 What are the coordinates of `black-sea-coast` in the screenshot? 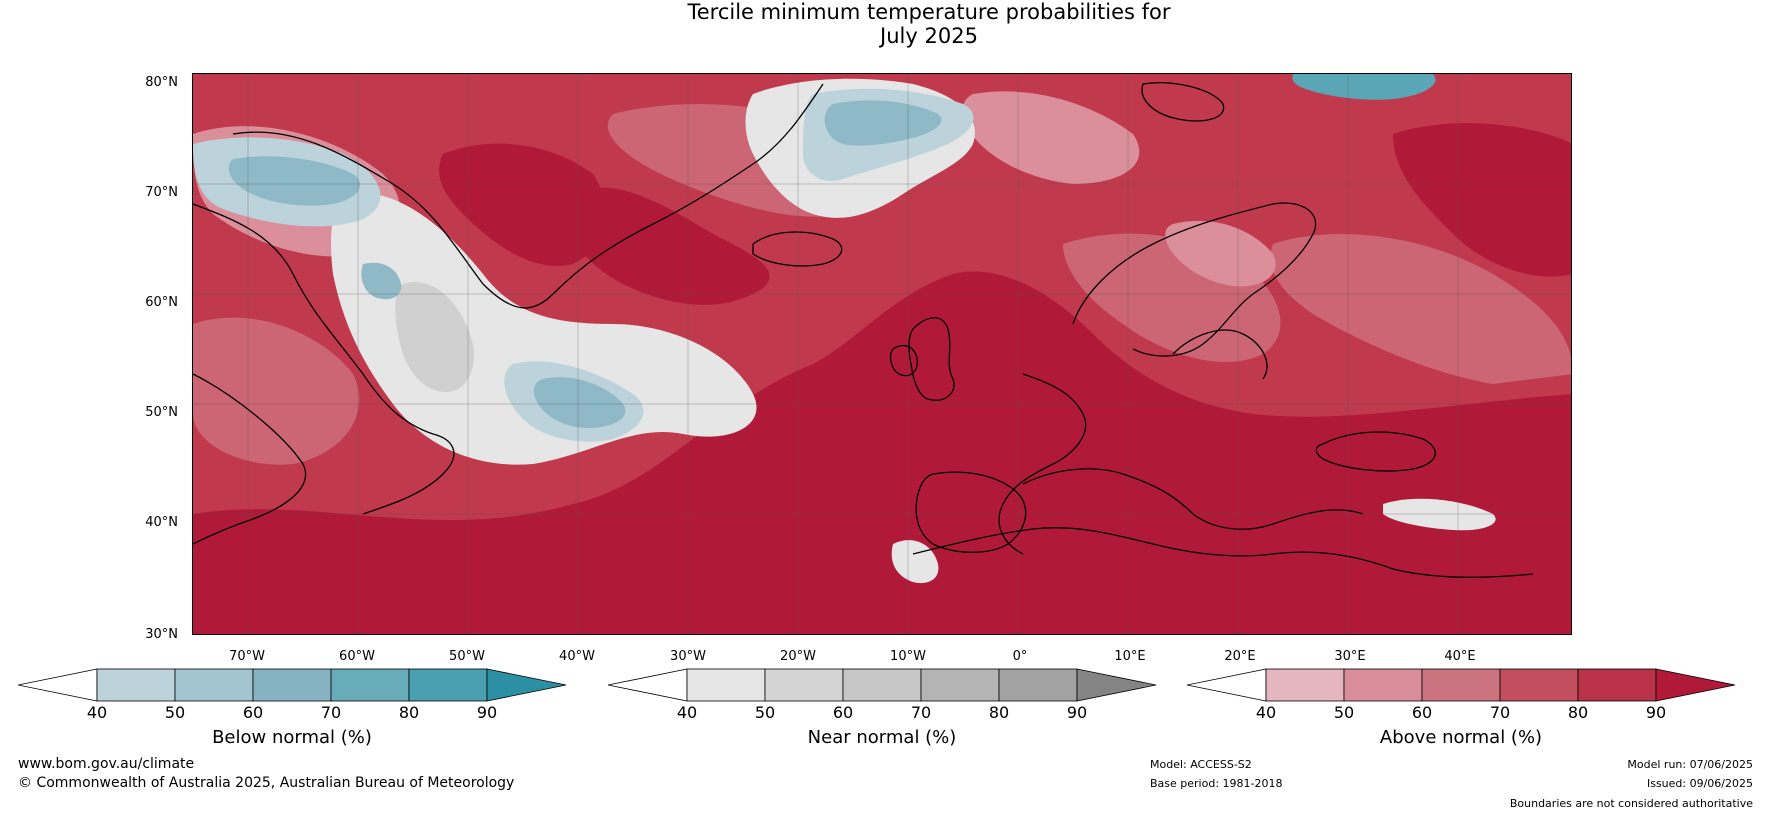 It's located at (1375, 451).